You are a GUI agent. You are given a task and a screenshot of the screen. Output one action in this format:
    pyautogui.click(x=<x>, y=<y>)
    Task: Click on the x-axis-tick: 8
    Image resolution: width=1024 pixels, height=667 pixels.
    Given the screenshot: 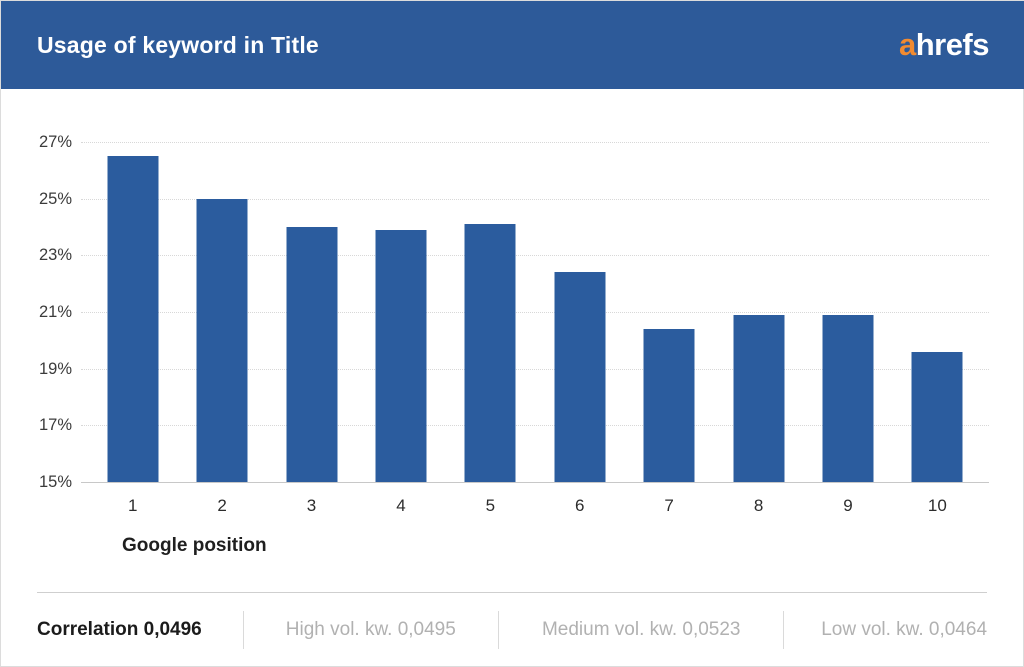 What is the action you would take?
    pyautogui.click(x=758, y=505)
    